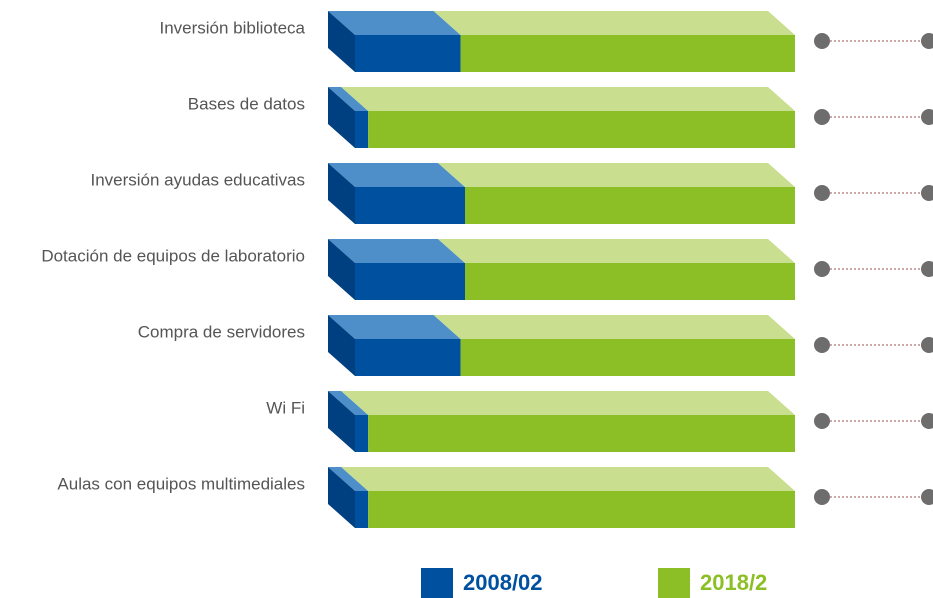 This screenshot has height=598, width=933. Describe the element at coordinates (181, 483) in the screenshot. I see `category-label: Aulas con equipos multimediales` at that location.